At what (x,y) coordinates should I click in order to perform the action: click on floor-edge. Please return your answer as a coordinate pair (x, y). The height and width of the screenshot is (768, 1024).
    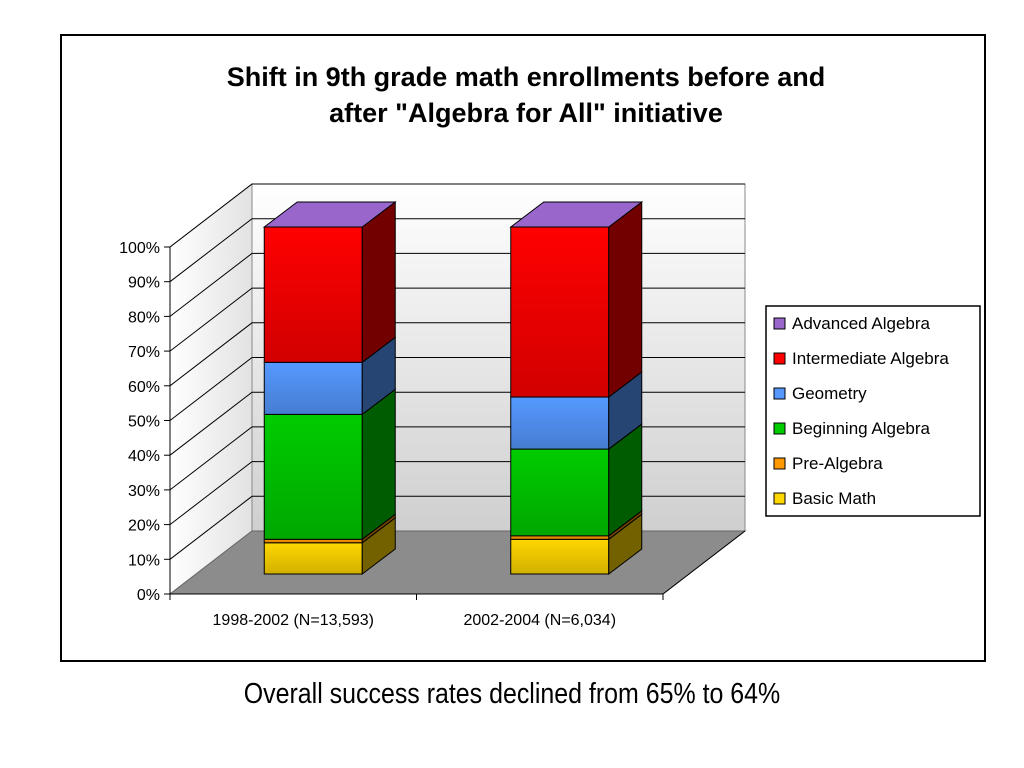
    Looking at the image, I should click on (704, 562).